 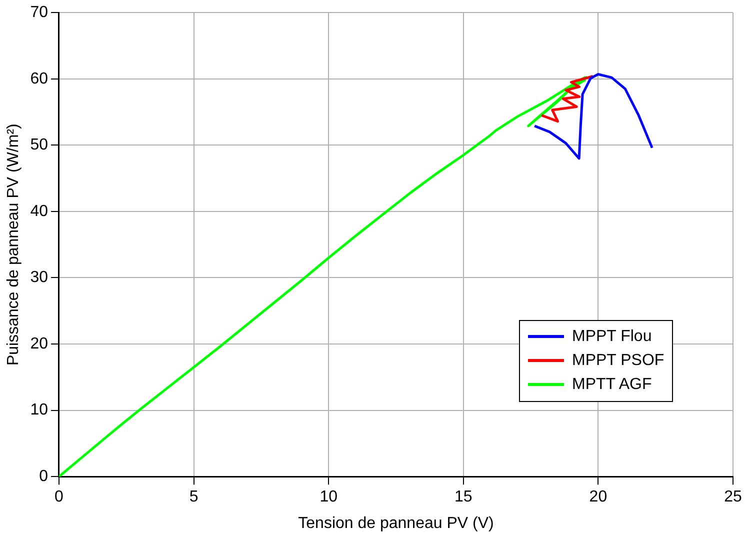 I want to click on x-tick-label: 15, so click(x=463, y=497).